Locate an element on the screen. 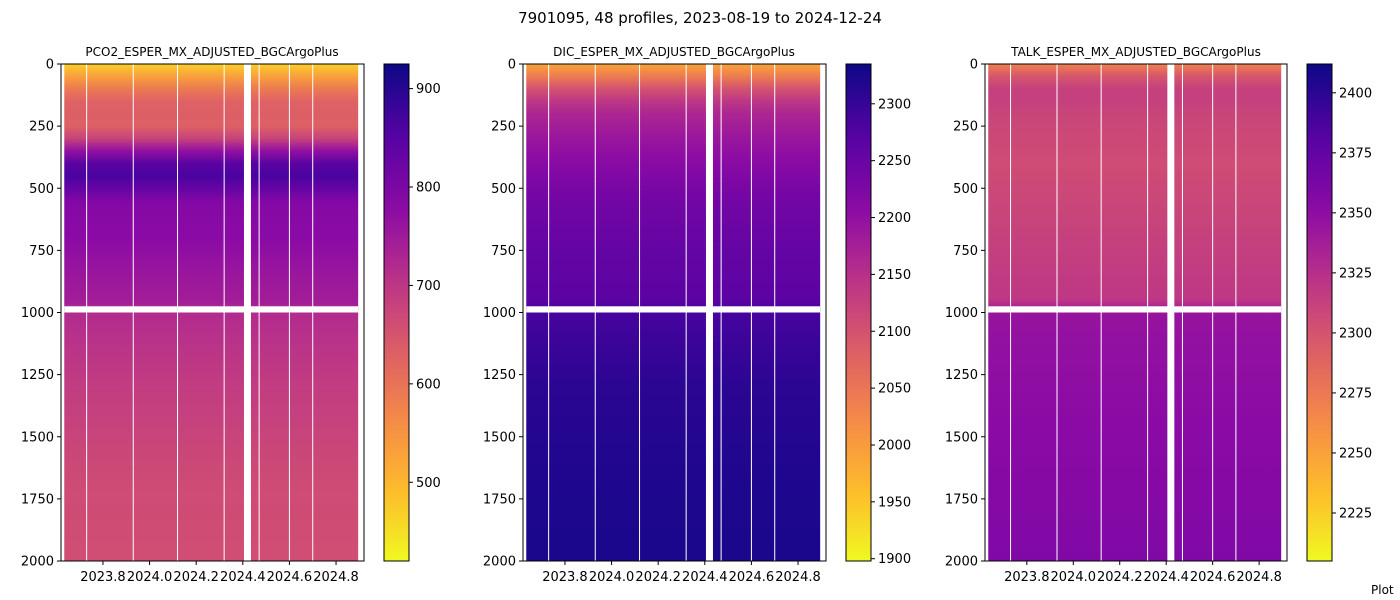 The width and height of the screenshot is (1400, 600). dic-y-tick-label: 250 is located at coordinates (503, 127).